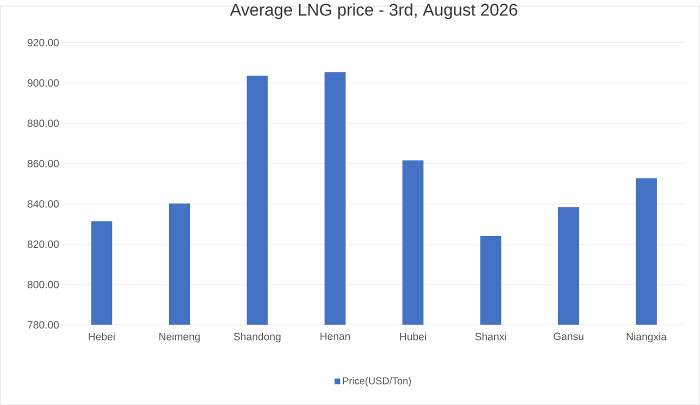 This screenshot has width=700, height=405. I want to click on x-tick-label: Shandong, so click(257, 337).